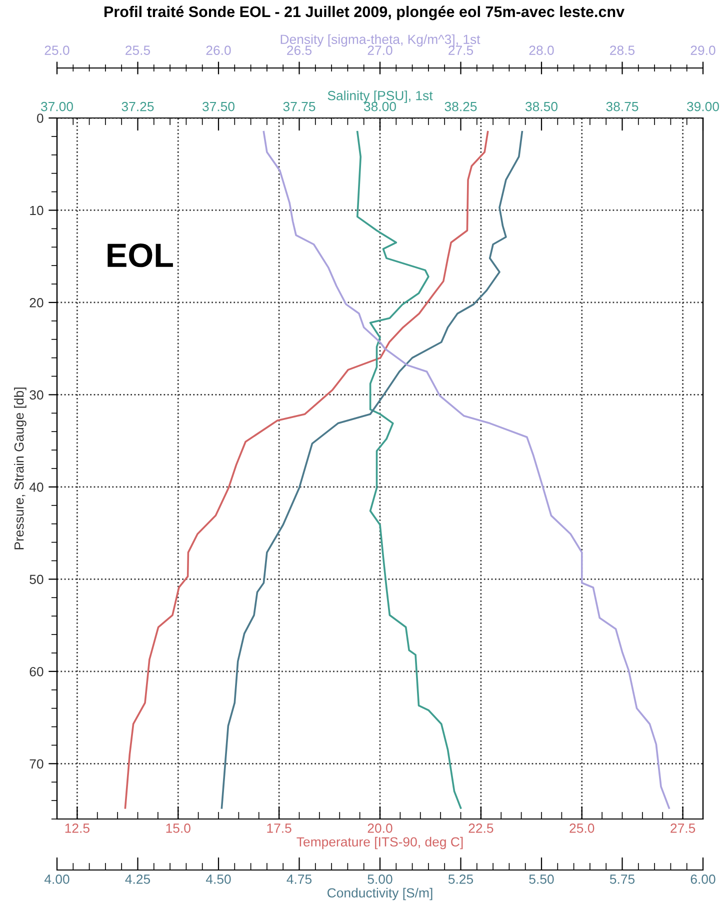  Describe the element at coordinates (279, 828) in the screenshot. I see `x-tick-label: 17.5` at that location.